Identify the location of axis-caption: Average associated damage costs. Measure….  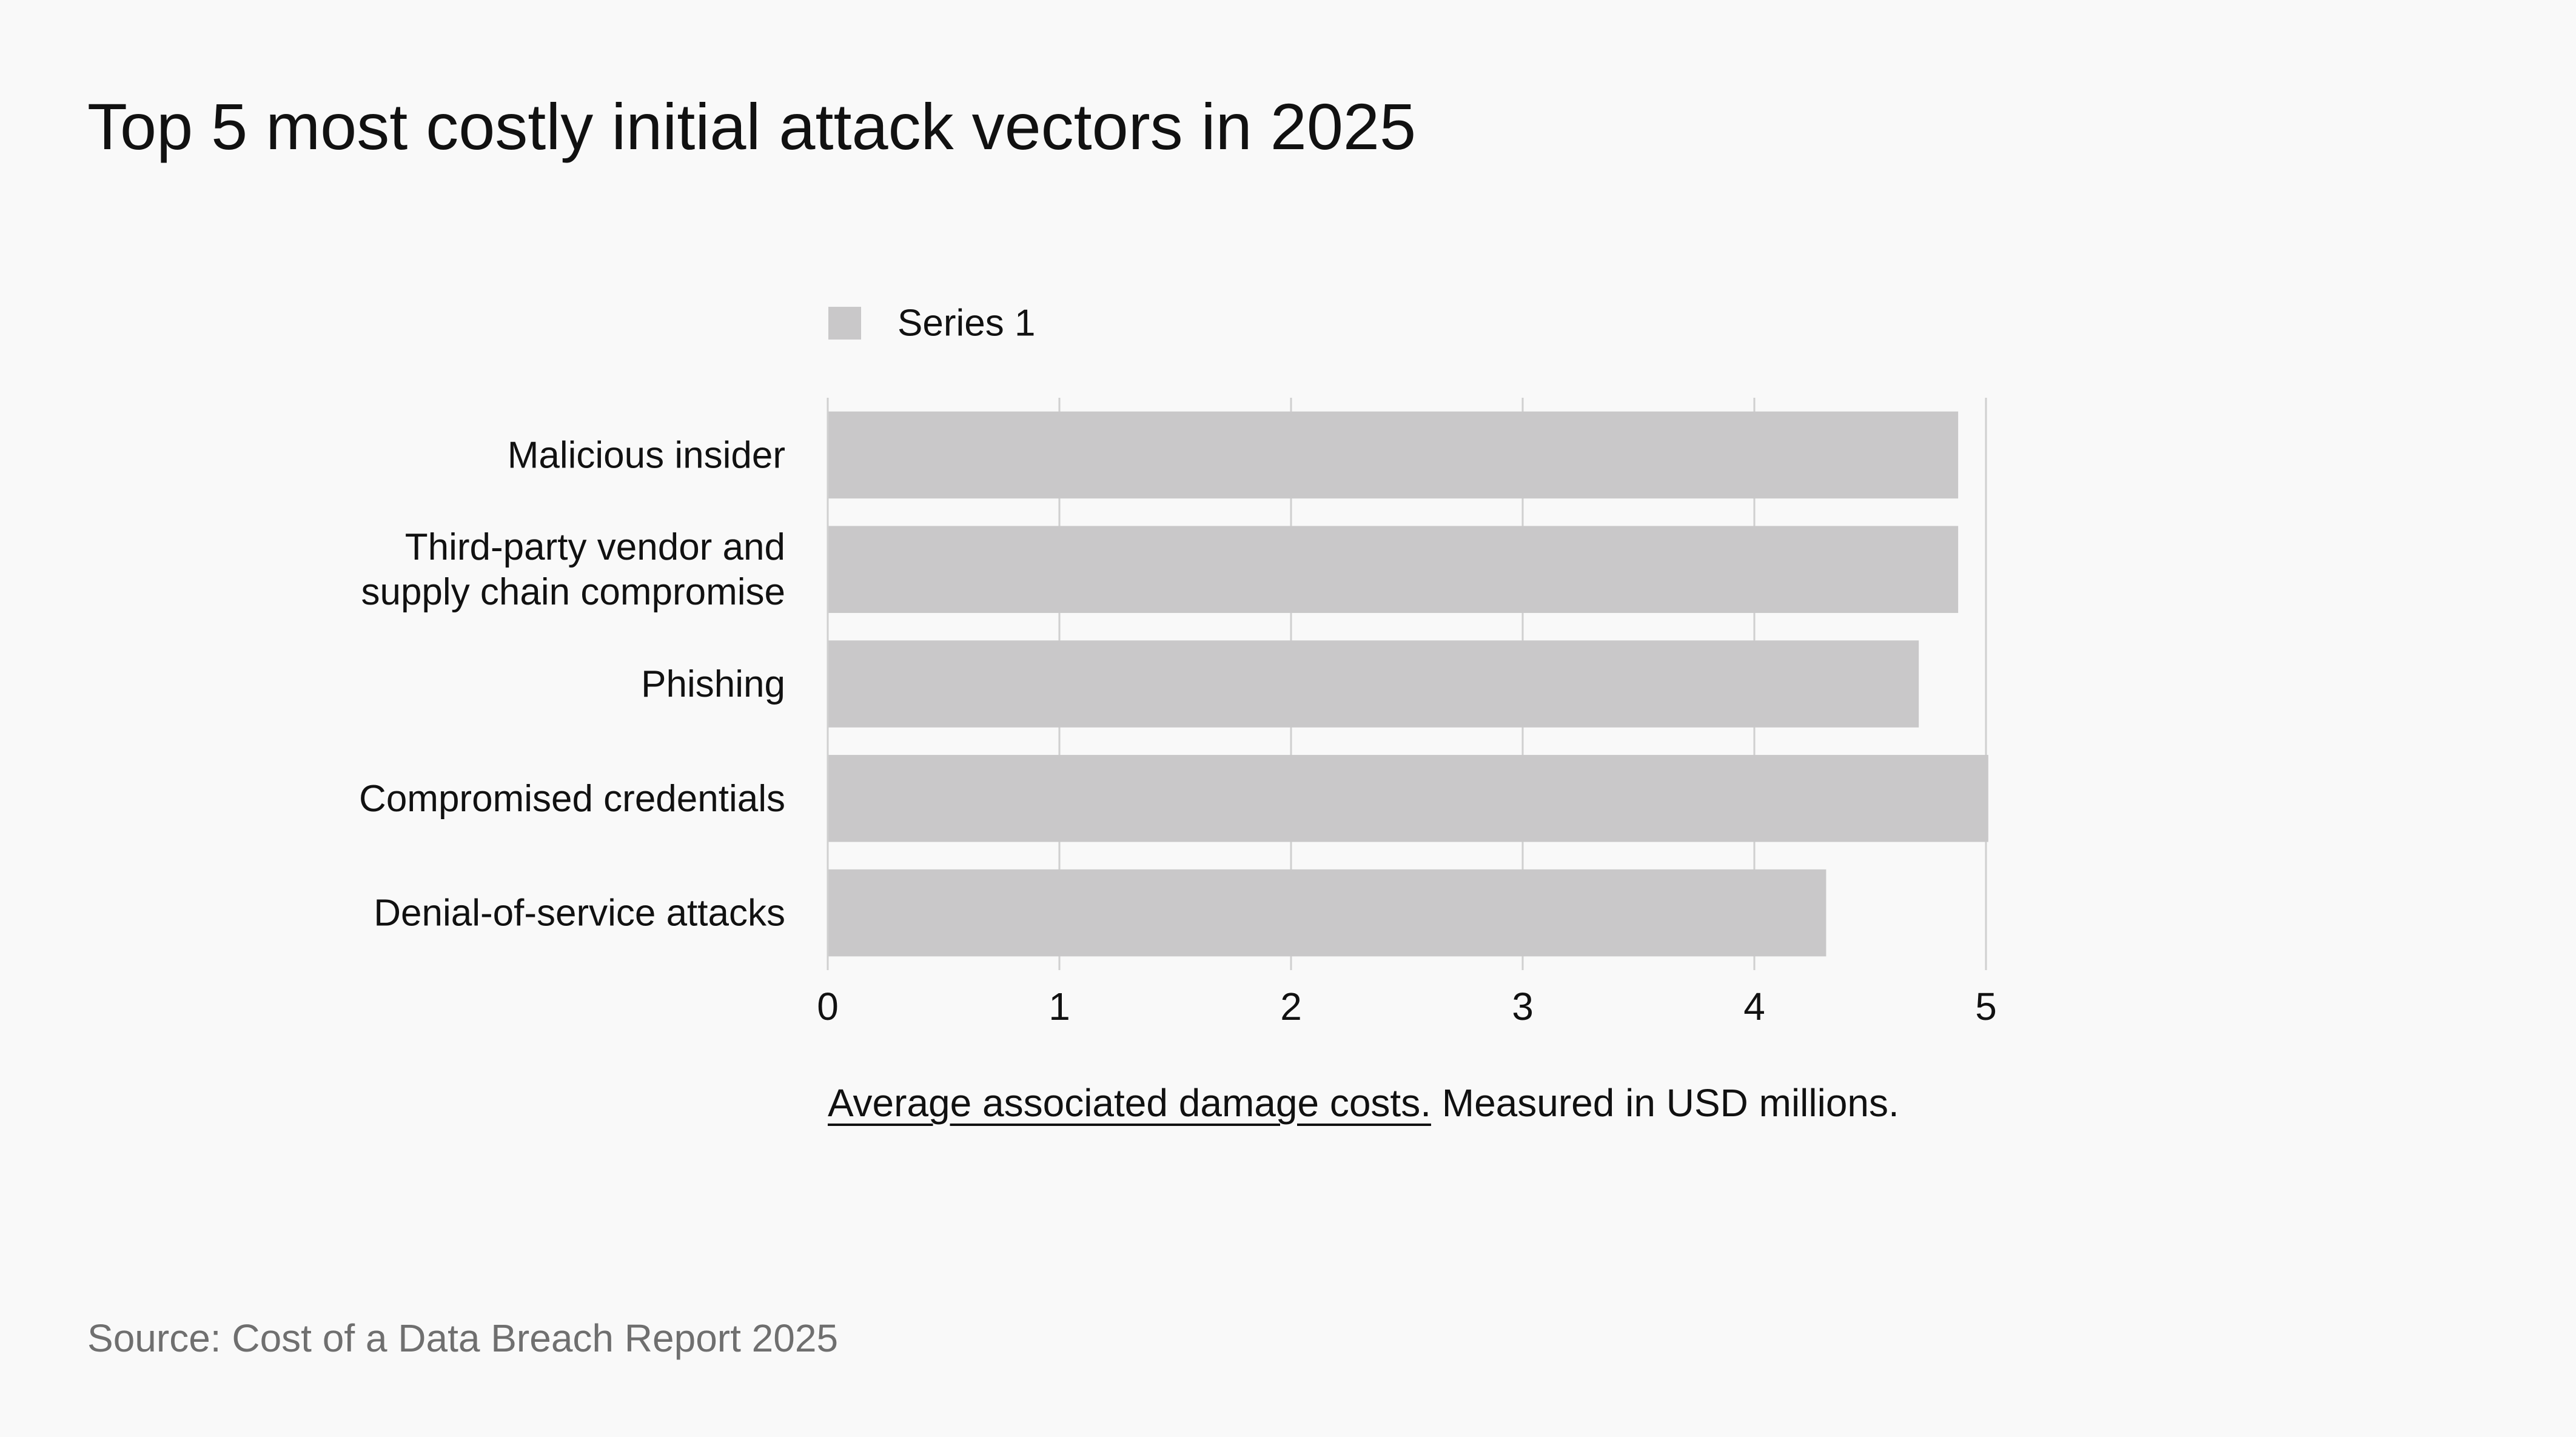
(1363, 1102).